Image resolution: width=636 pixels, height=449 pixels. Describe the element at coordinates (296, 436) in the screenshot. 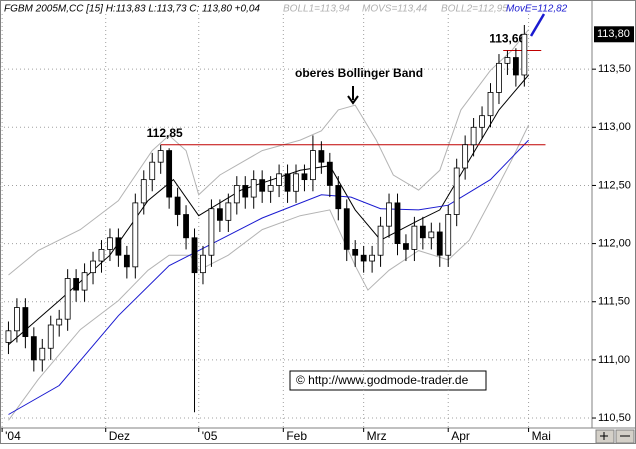

I see `x-tick-label: Feb` at that location.